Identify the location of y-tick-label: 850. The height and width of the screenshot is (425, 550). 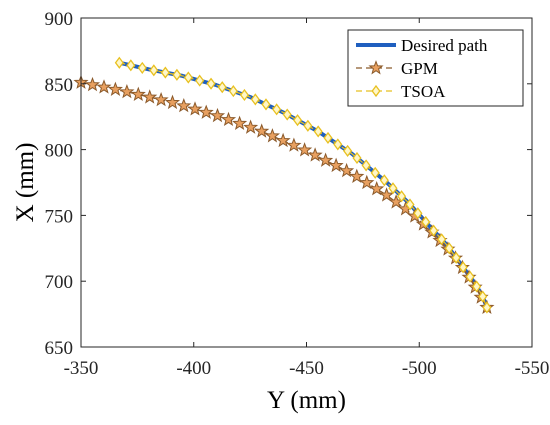
(59, 85).